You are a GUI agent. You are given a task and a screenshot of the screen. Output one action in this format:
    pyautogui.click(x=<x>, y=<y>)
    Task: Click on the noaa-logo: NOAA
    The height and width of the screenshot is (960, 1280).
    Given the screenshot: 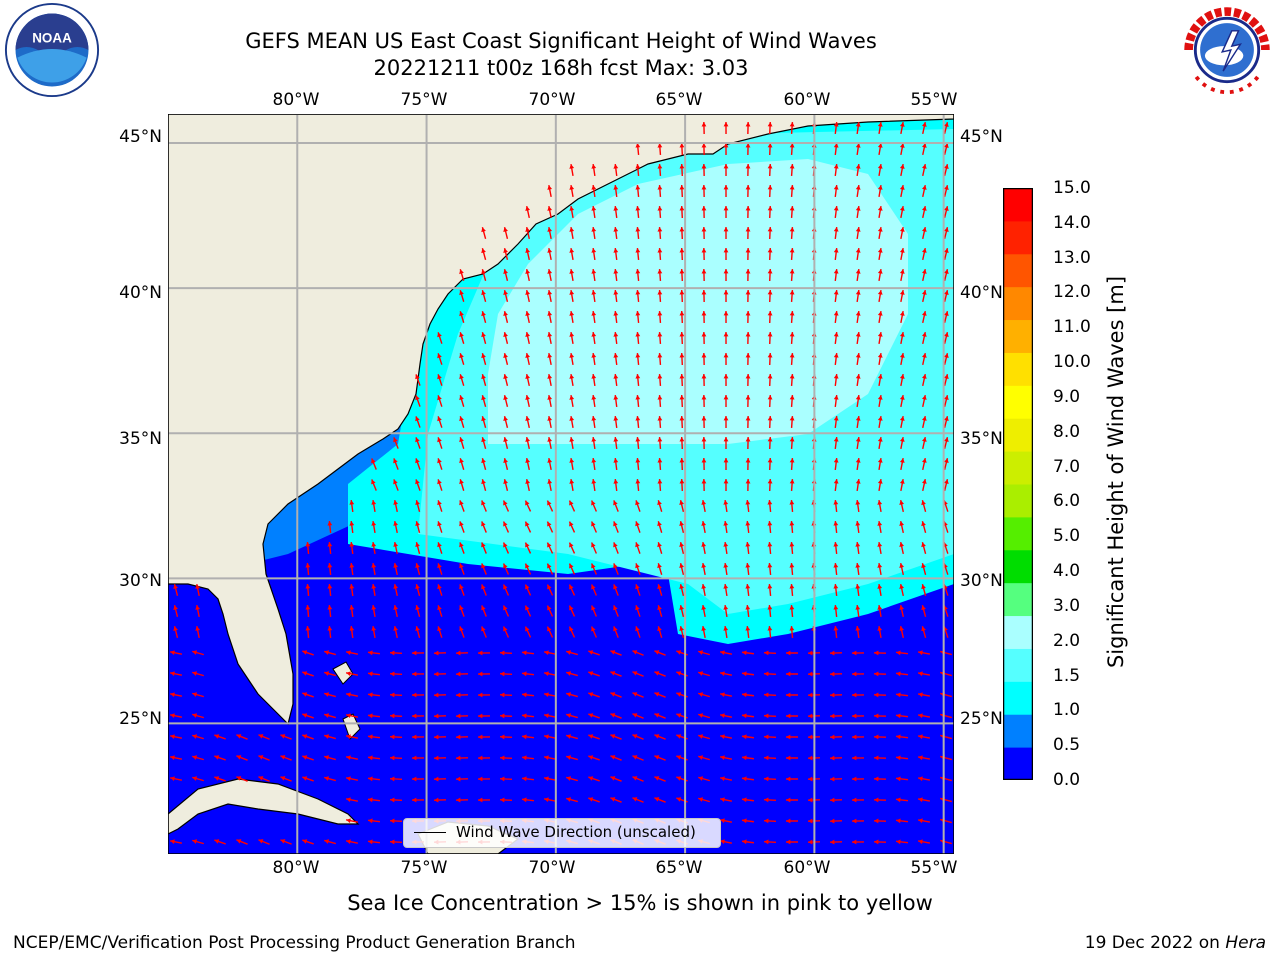 What is the action you would take?
    pyautogui.click(x=52, y=50)
    